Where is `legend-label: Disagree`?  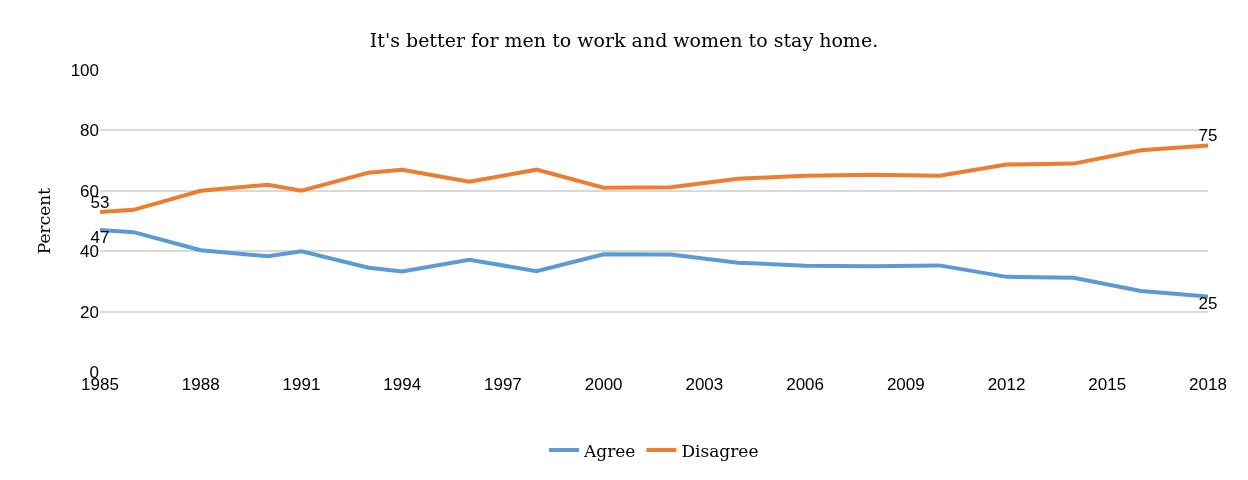 legend-label: Disagree is located at coordinates (720, 450).